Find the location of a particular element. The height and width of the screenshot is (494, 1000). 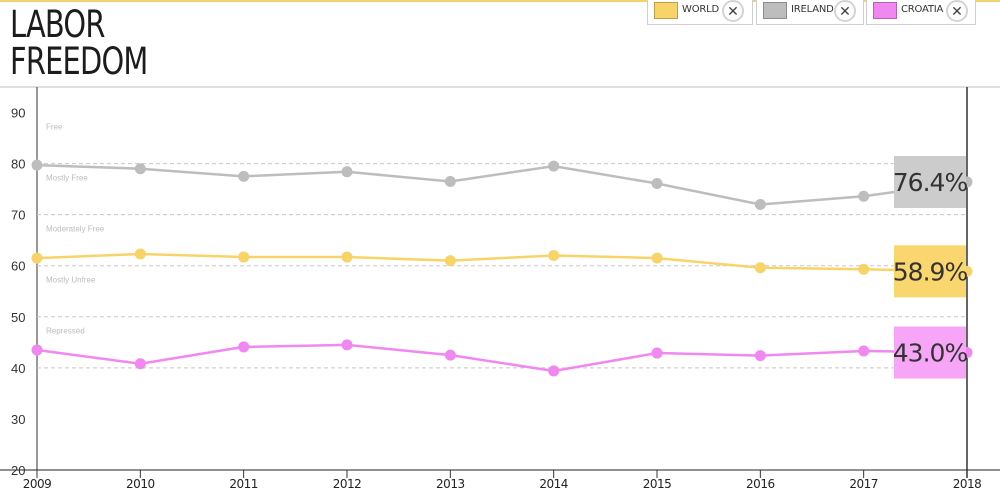

x-tick-label: 2014 is located at coordinates (553, 484).